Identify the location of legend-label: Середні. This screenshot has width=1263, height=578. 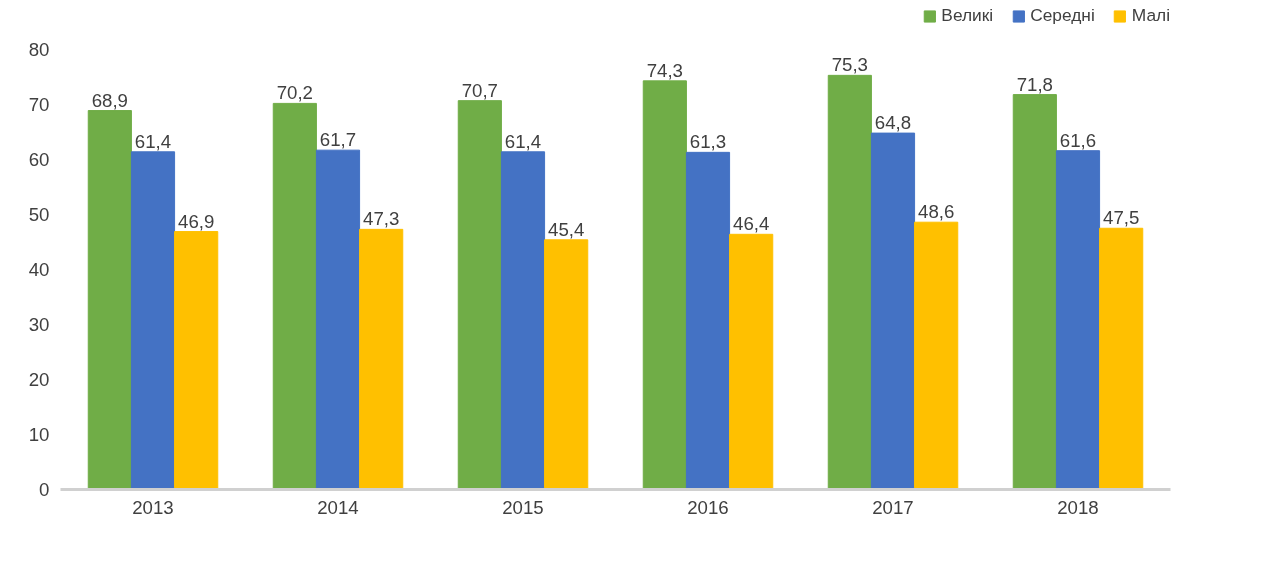
(1062, 15).